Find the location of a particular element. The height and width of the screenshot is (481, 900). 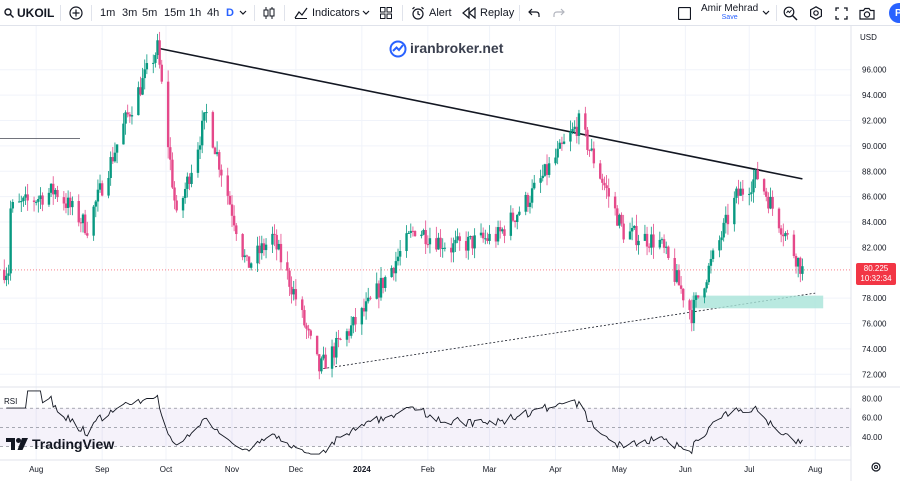

layout-button is located at coordinates (386, 13).